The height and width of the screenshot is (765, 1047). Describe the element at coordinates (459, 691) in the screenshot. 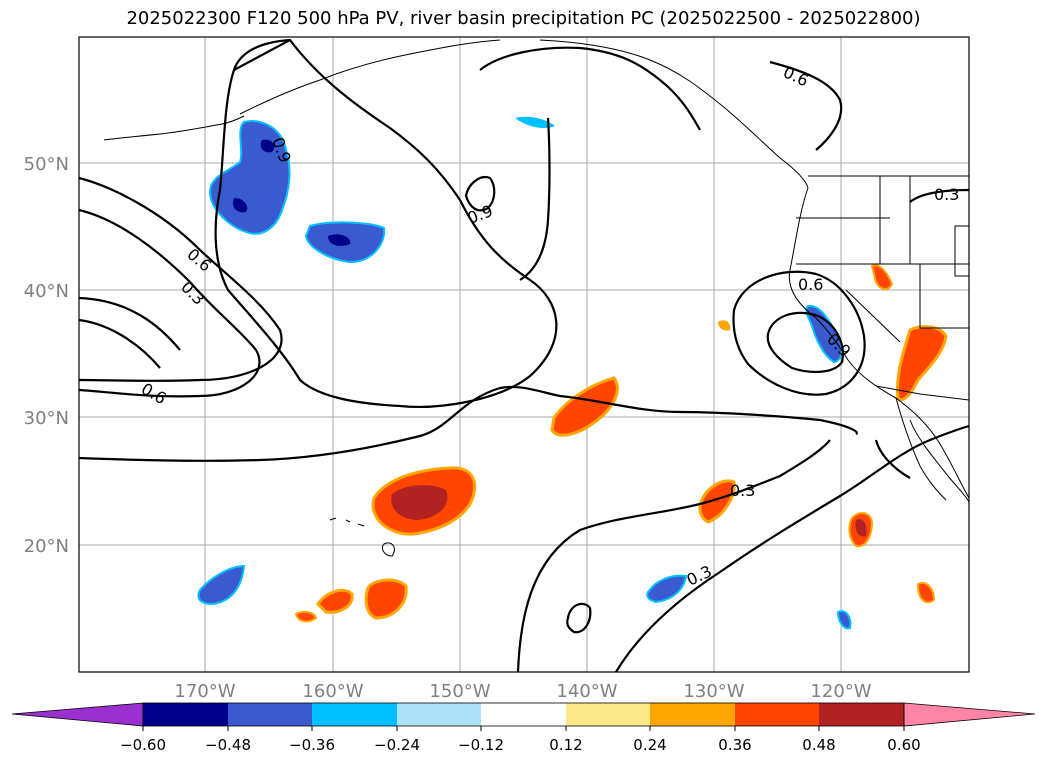

I see `lon-label-150w: 150°W` at that location.